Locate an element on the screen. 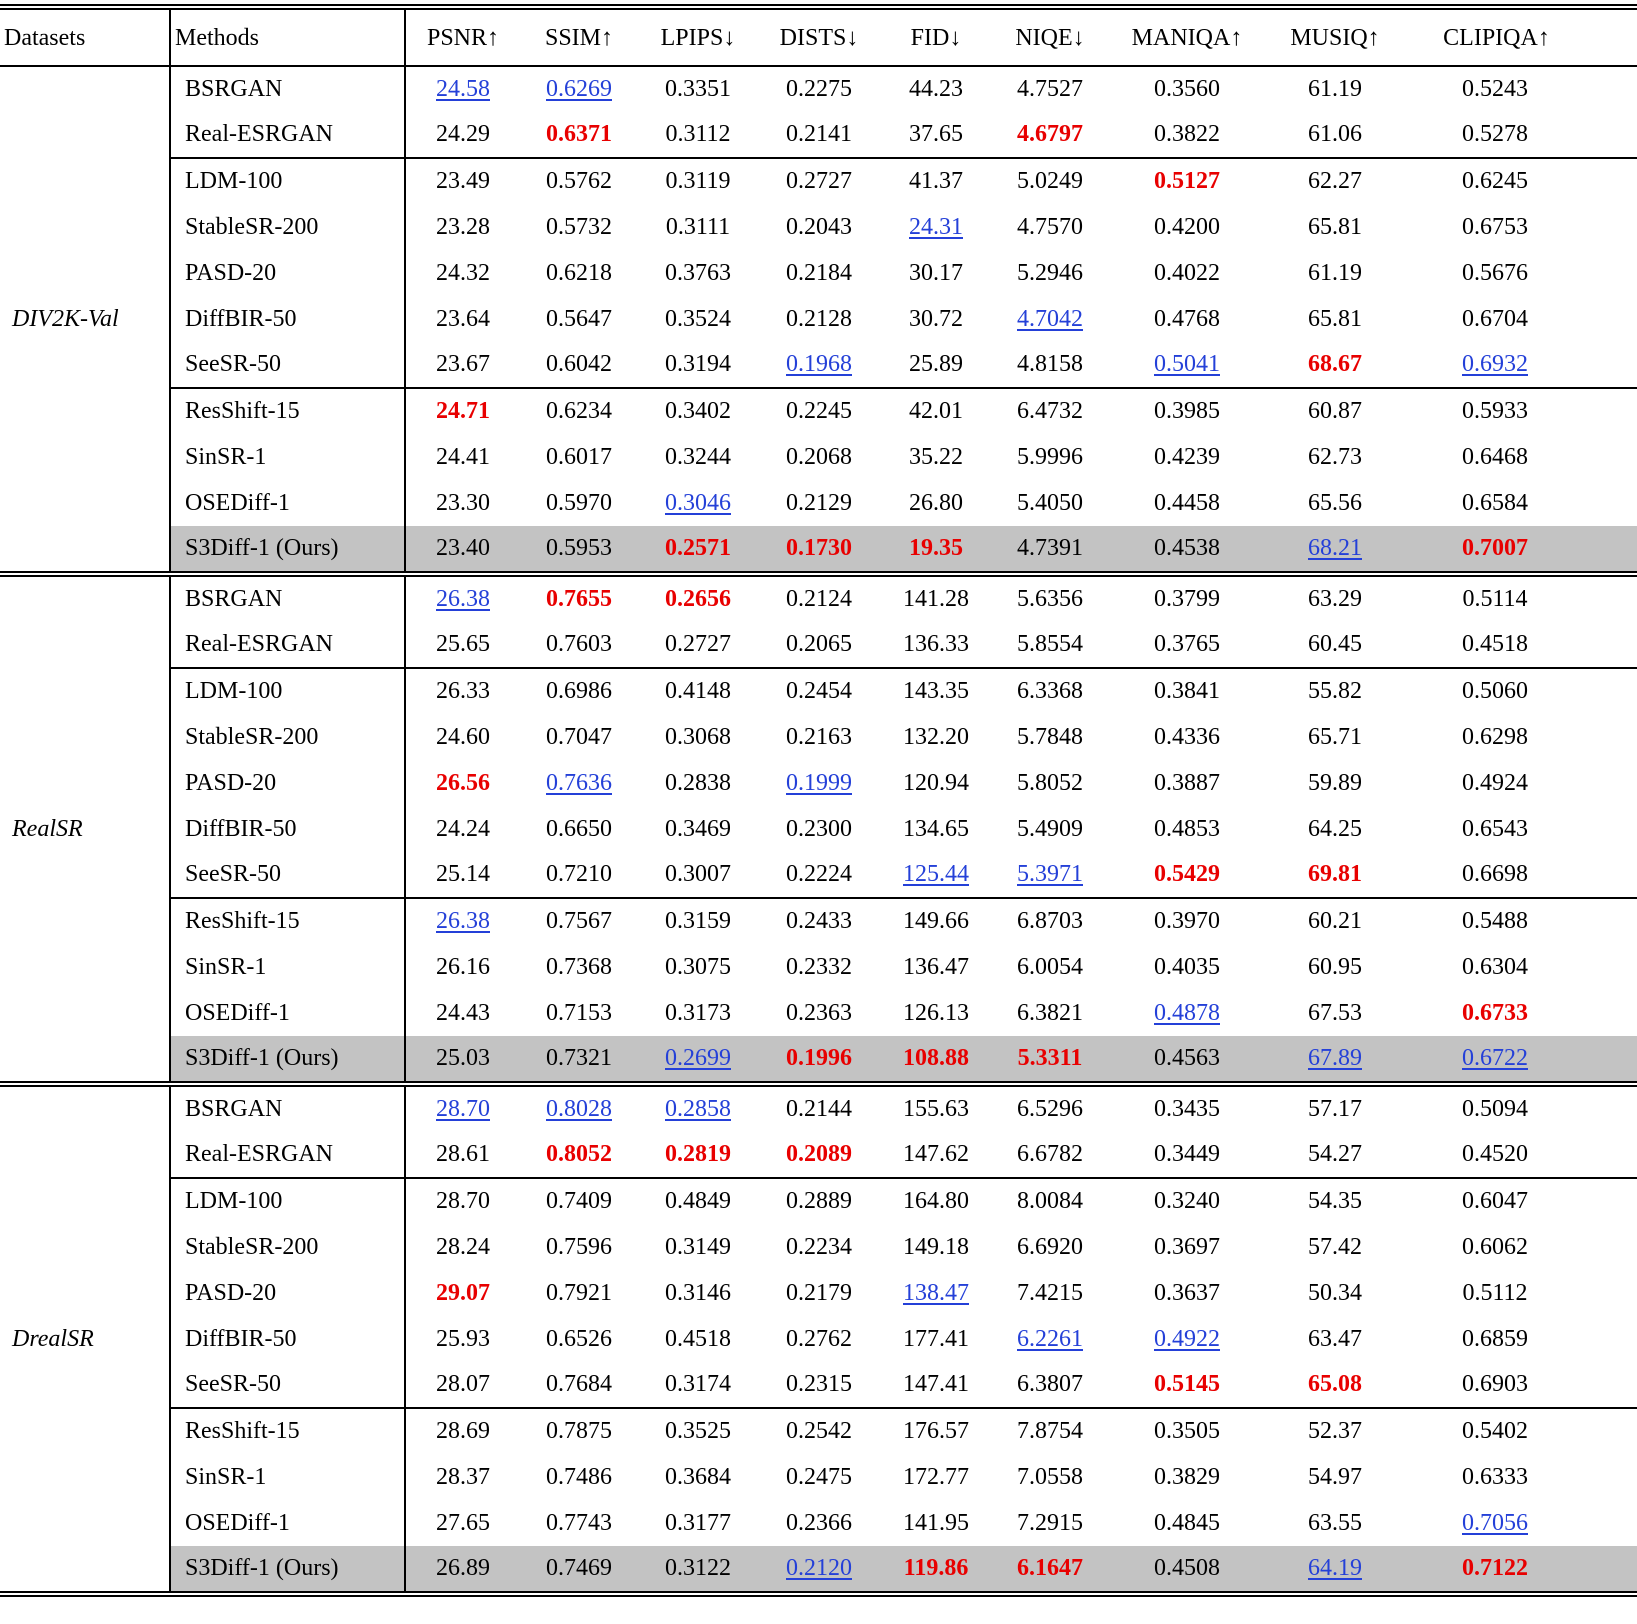  metric-value: 0.5112 is located at coordinates (1495, 1292).